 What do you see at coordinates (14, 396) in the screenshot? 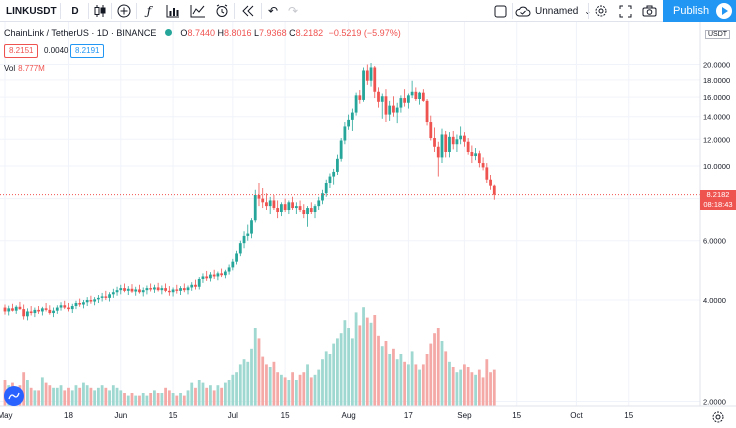
I see `tradingview-logo-icon` at bounding box center [14, 396].